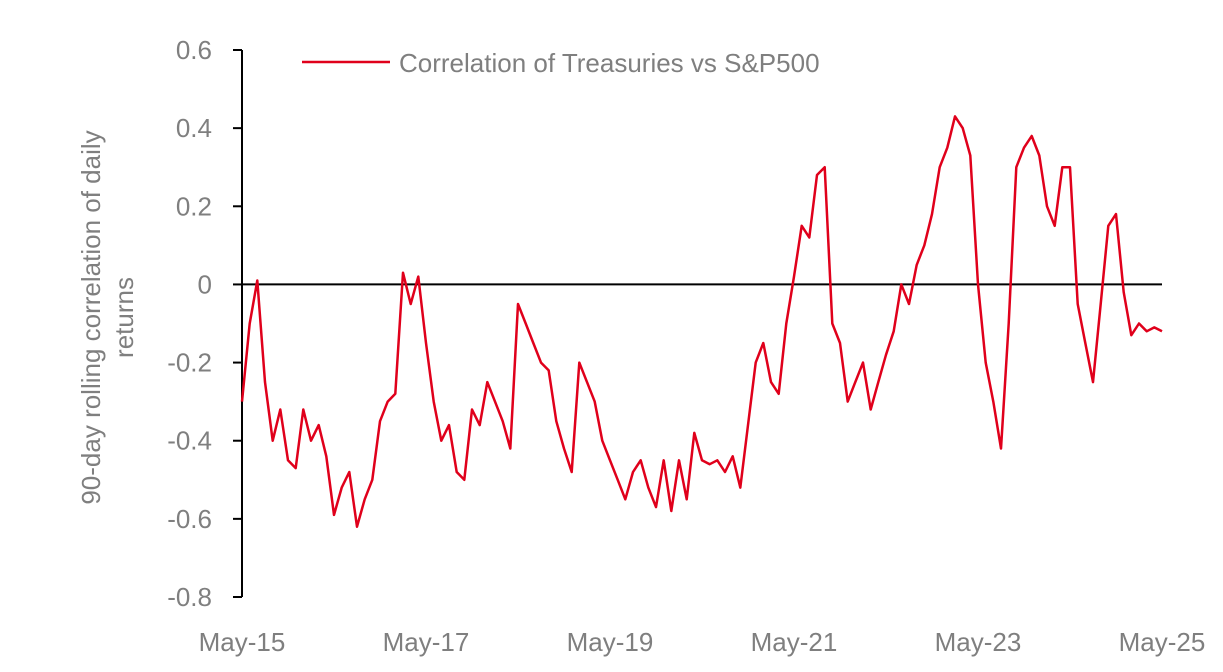 This screenshot has height=672, width=1223. I want to click on x-tick-label: May-15, so click(242, 642).